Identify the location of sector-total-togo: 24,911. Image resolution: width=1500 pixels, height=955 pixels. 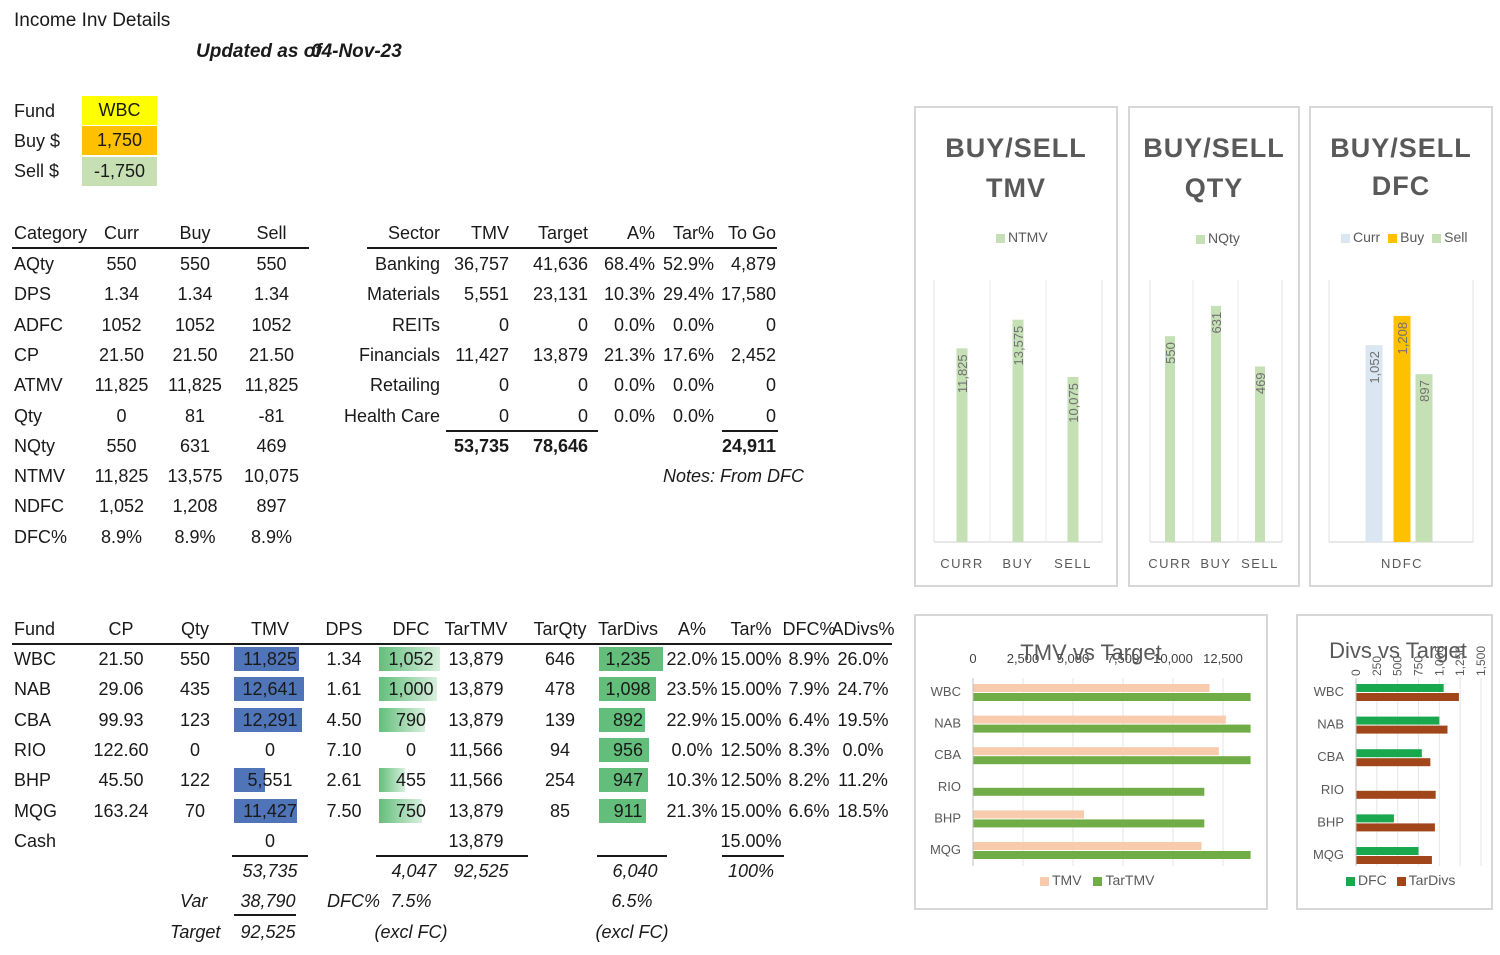
(748, 446).